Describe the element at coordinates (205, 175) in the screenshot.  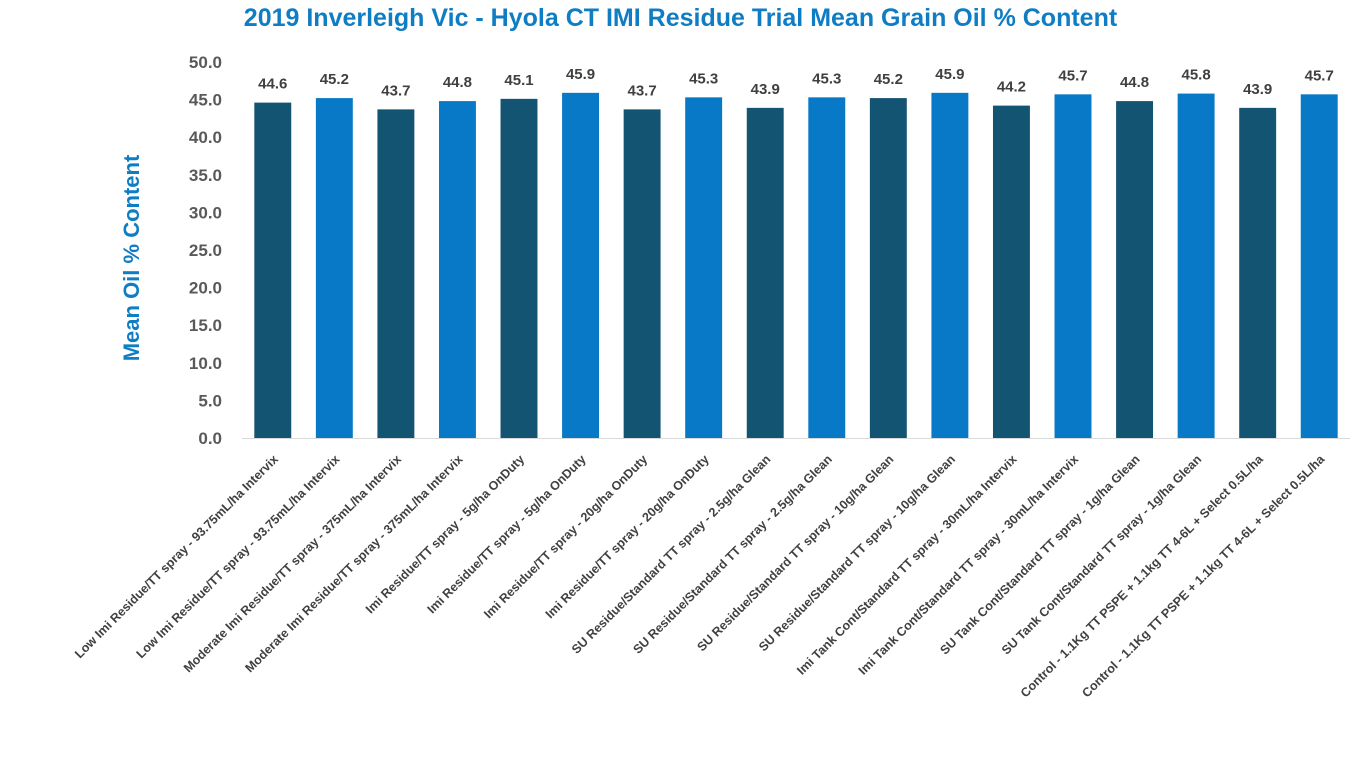
I see `y-tick-label: 35.0` at that location.